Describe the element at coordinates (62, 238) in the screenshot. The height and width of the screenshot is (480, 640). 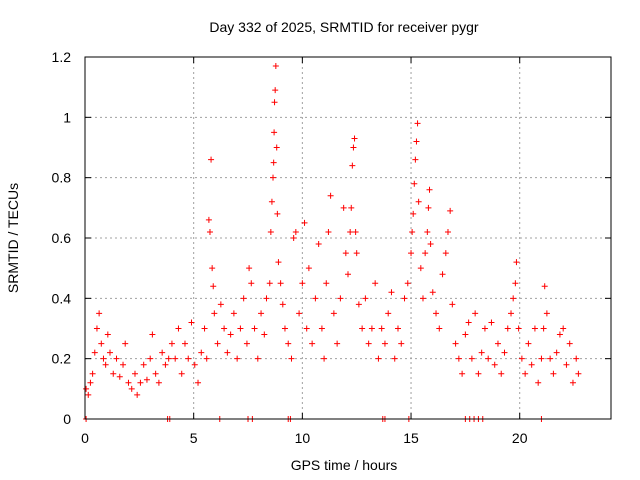
I see `y-tick-label: 0.6` at that location.